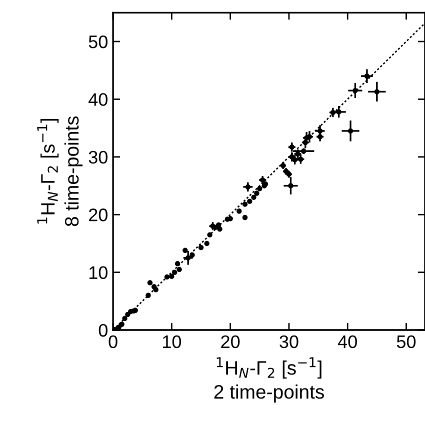 Image resolution: width=425 pixels, height=422 pixels. I want to click on y-tick-label: 0, so click(103, 330).